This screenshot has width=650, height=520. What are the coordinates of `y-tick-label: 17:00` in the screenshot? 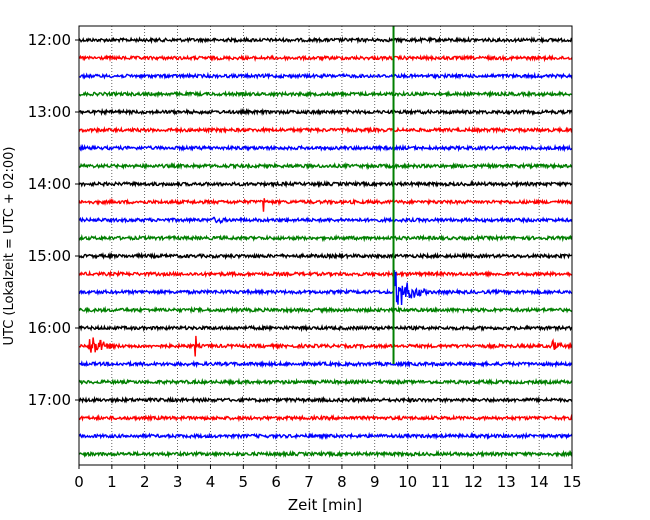 It's located at (49, 400).